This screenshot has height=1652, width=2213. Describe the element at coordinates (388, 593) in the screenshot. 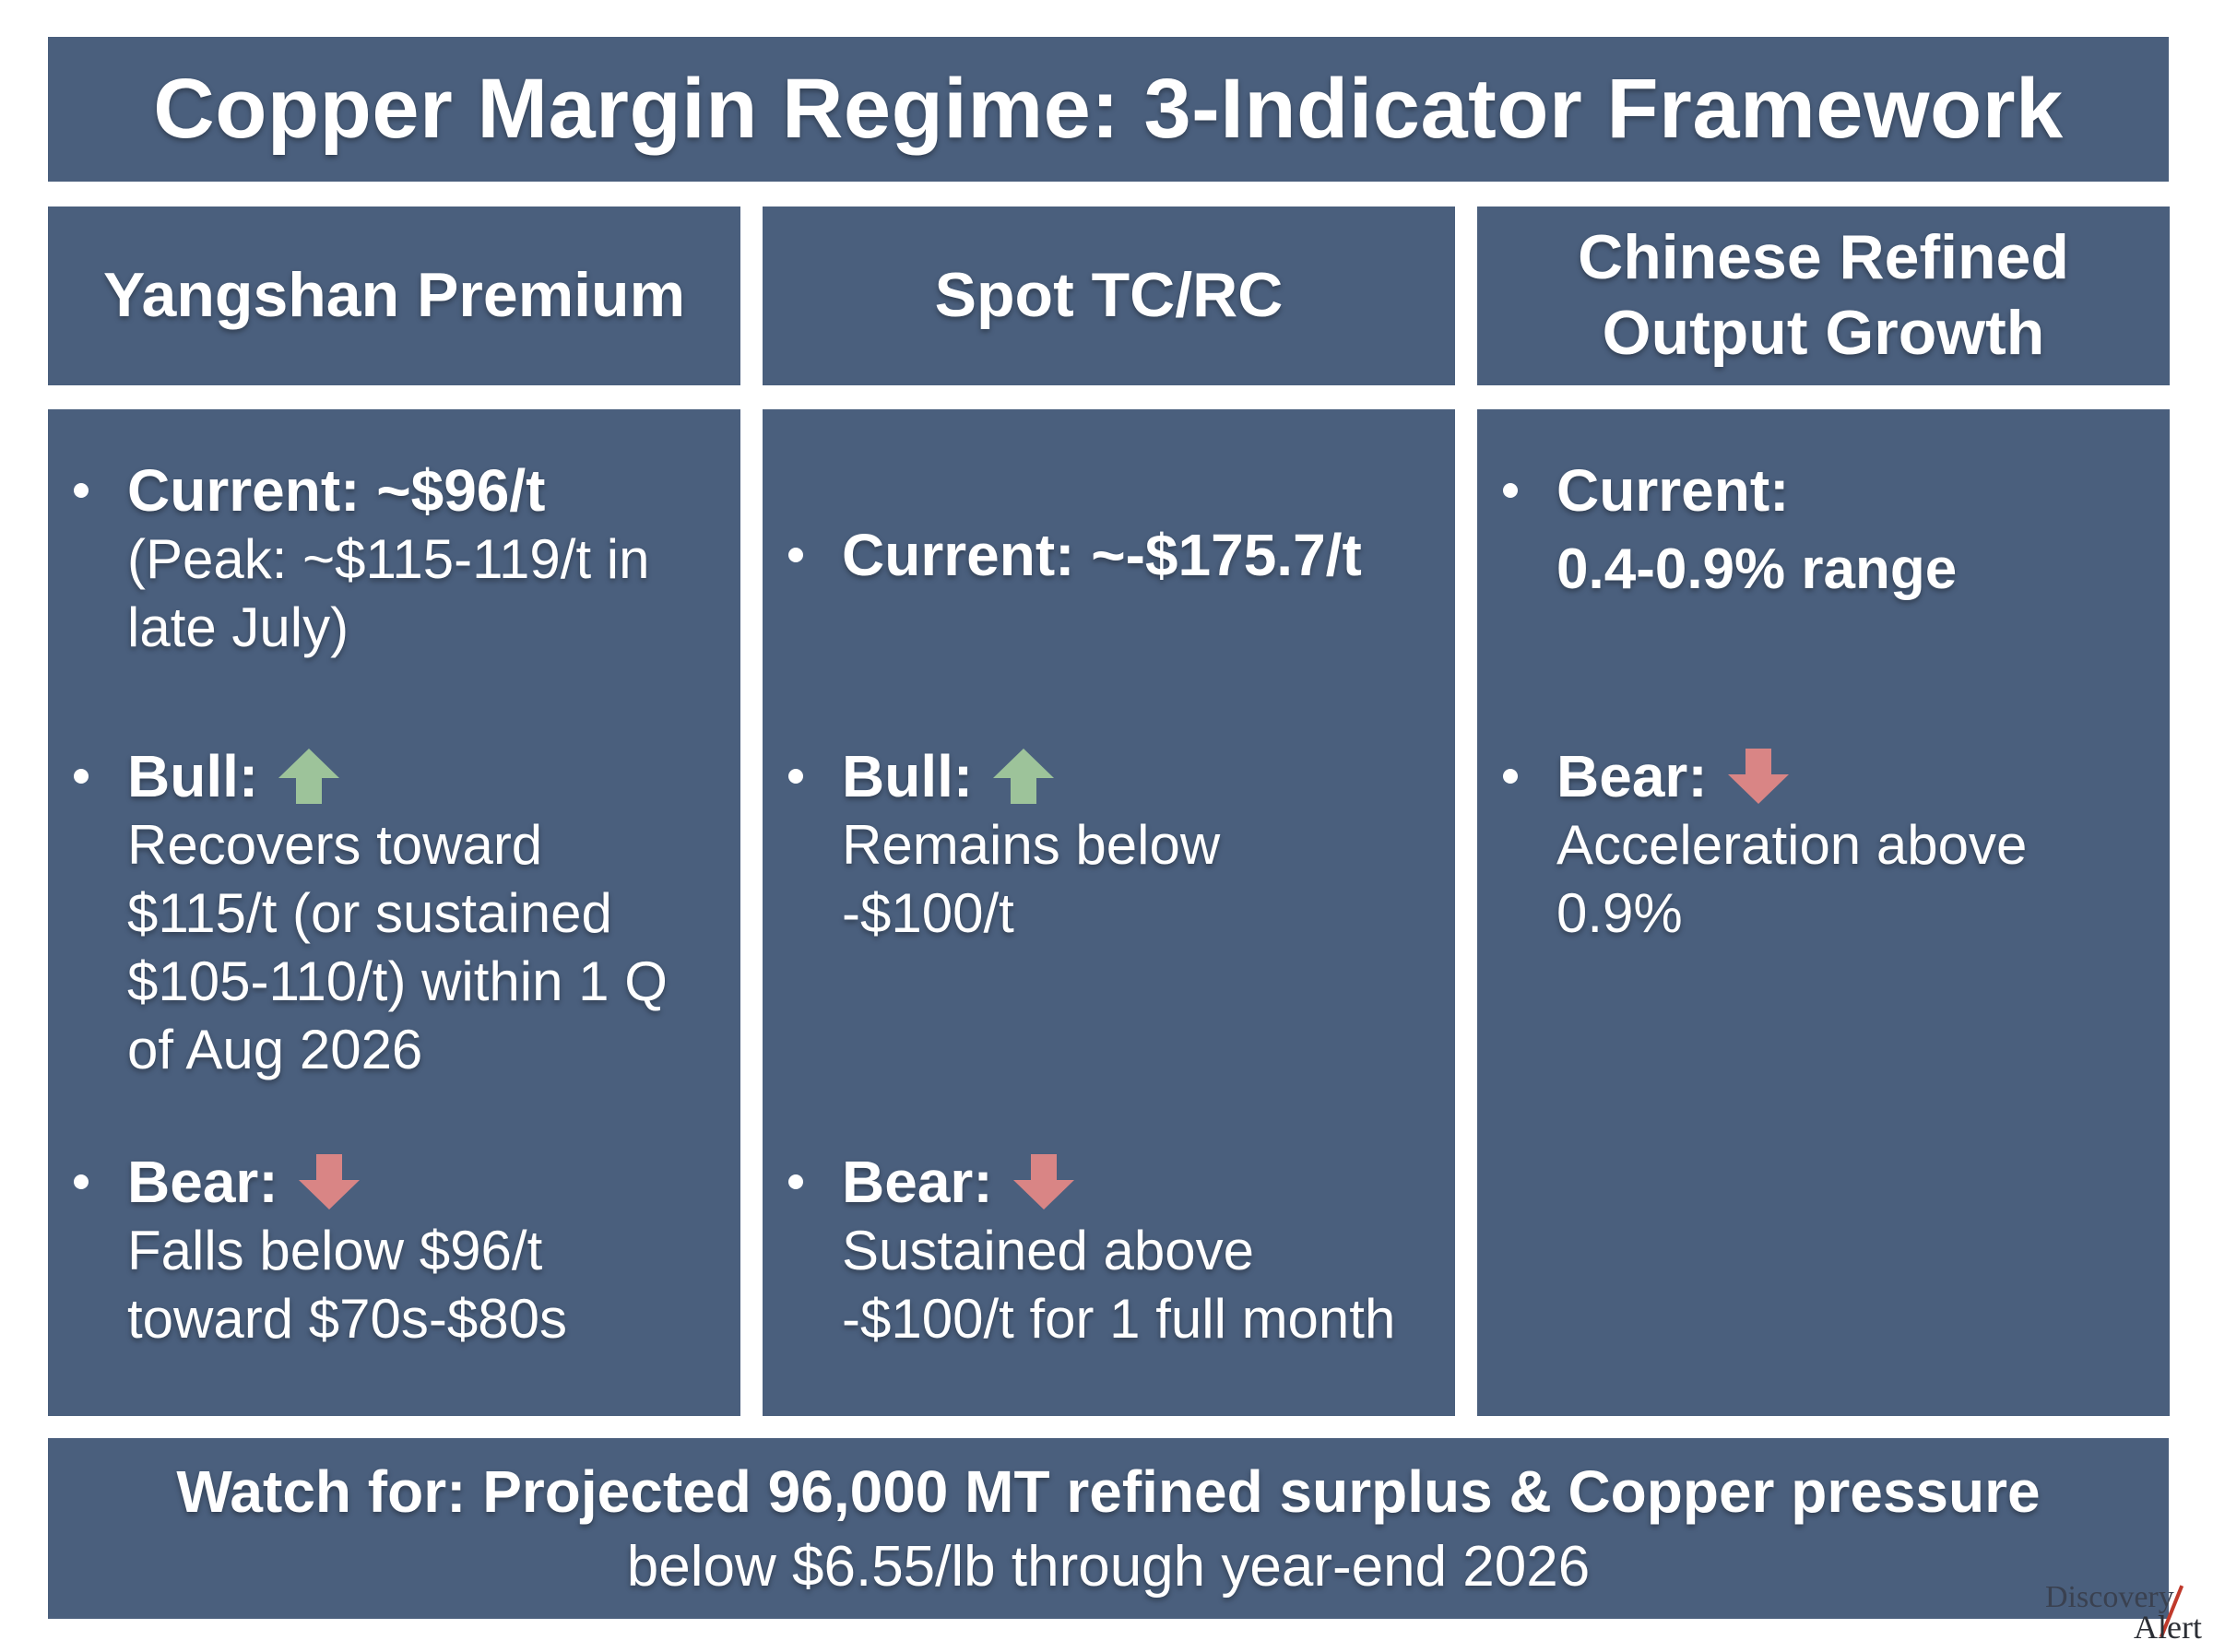

I see `bullet-text: (Peak: ~$115-119/t in late July)` at that location.